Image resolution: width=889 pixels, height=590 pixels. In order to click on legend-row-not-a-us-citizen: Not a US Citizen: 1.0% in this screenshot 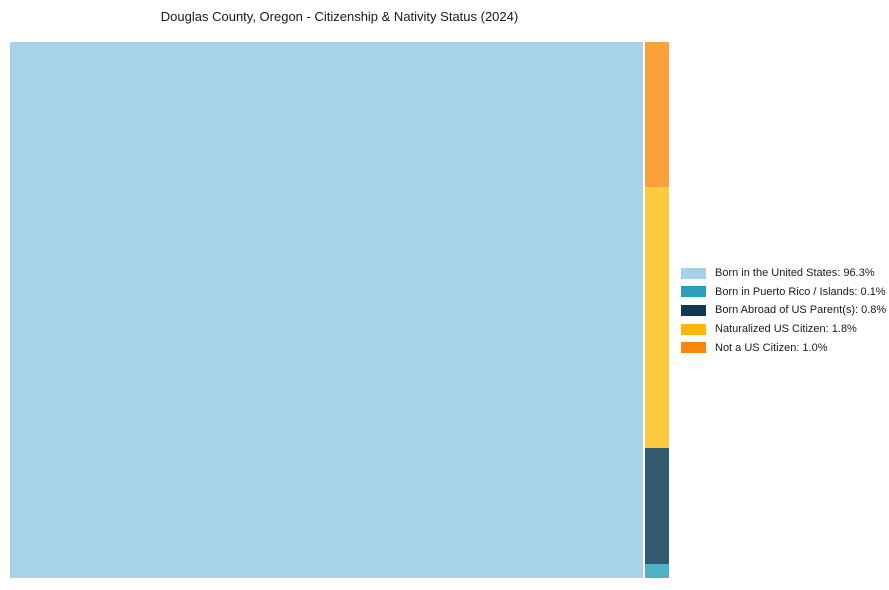, I will do `click(783, 347)`.